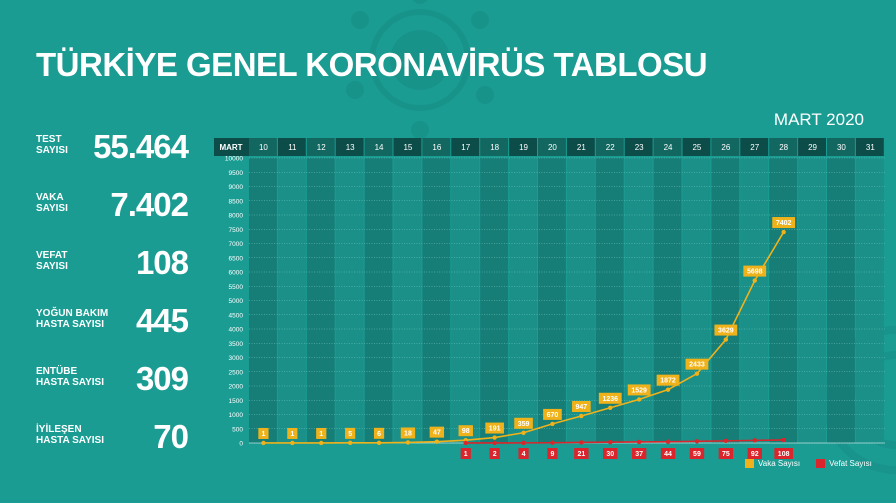 The height and width of the screenshot is (503, 896). What do you see at coordinates (141, 146) in the screenshot?
I see `stat-value: 55.464` at bounding box center [141, 146].